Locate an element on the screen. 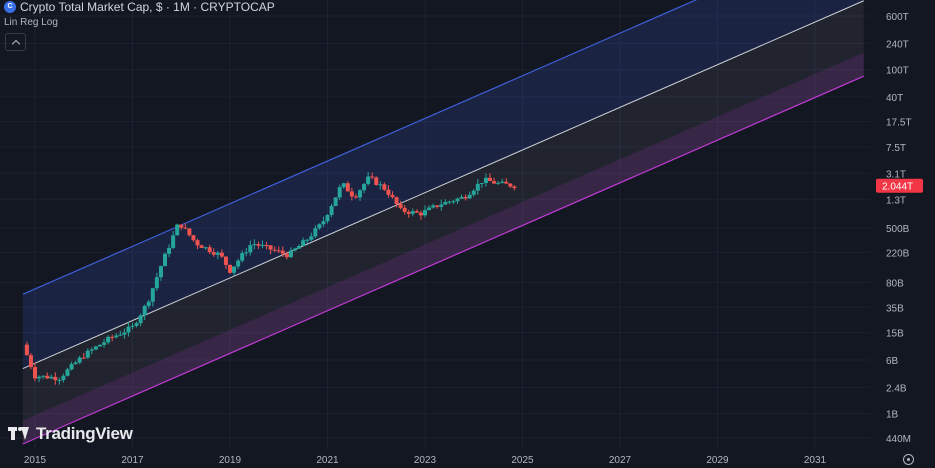 This screenshot has width=935, height=468. x-axis-label: 2015 is located at coordinates (35, 460).